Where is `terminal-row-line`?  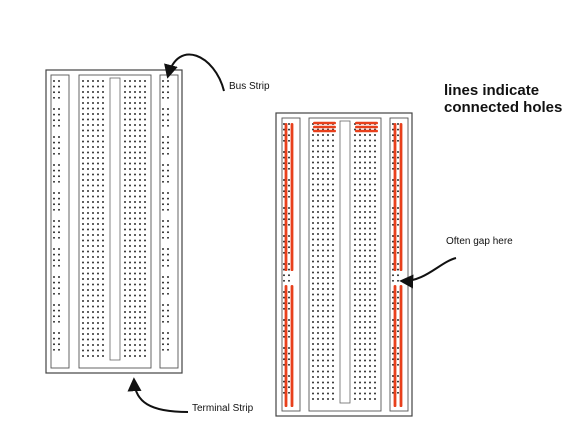 terminal-row-line is located at coordinates (324, 123).